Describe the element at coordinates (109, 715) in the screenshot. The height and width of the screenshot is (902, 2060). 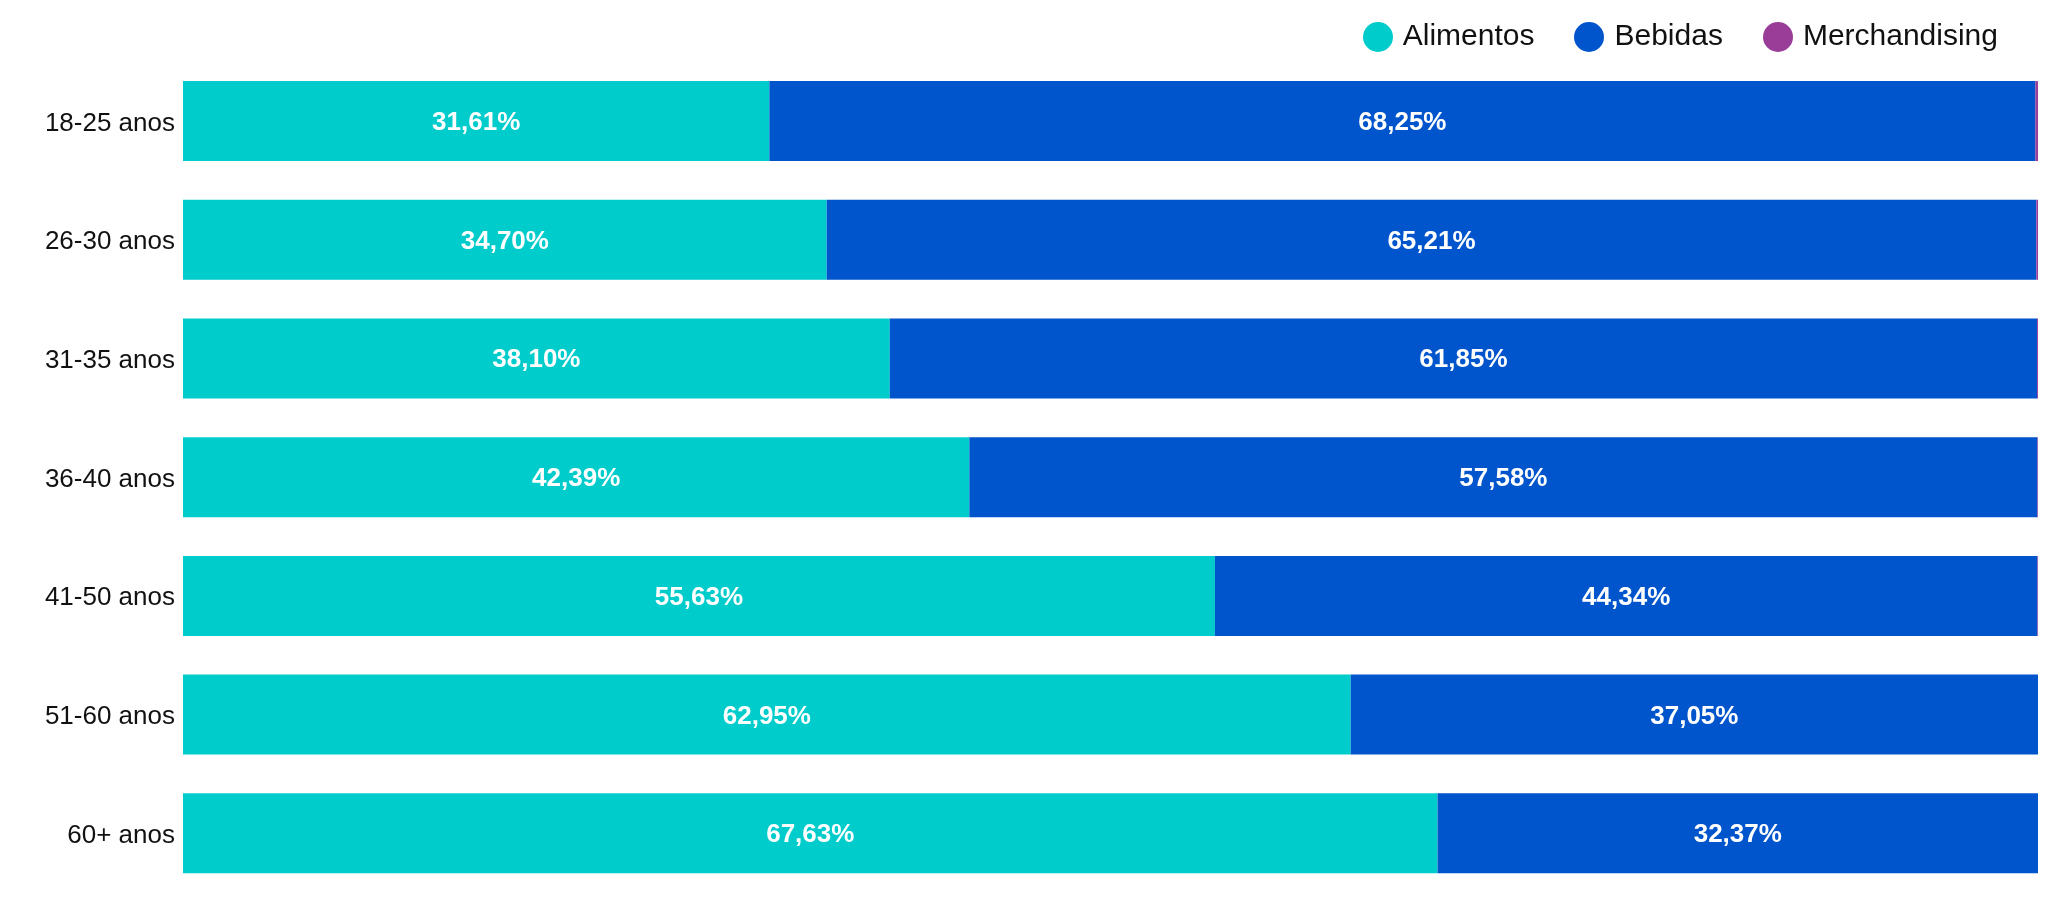
I see `y-tick-label: 51-60 anos` at that location.